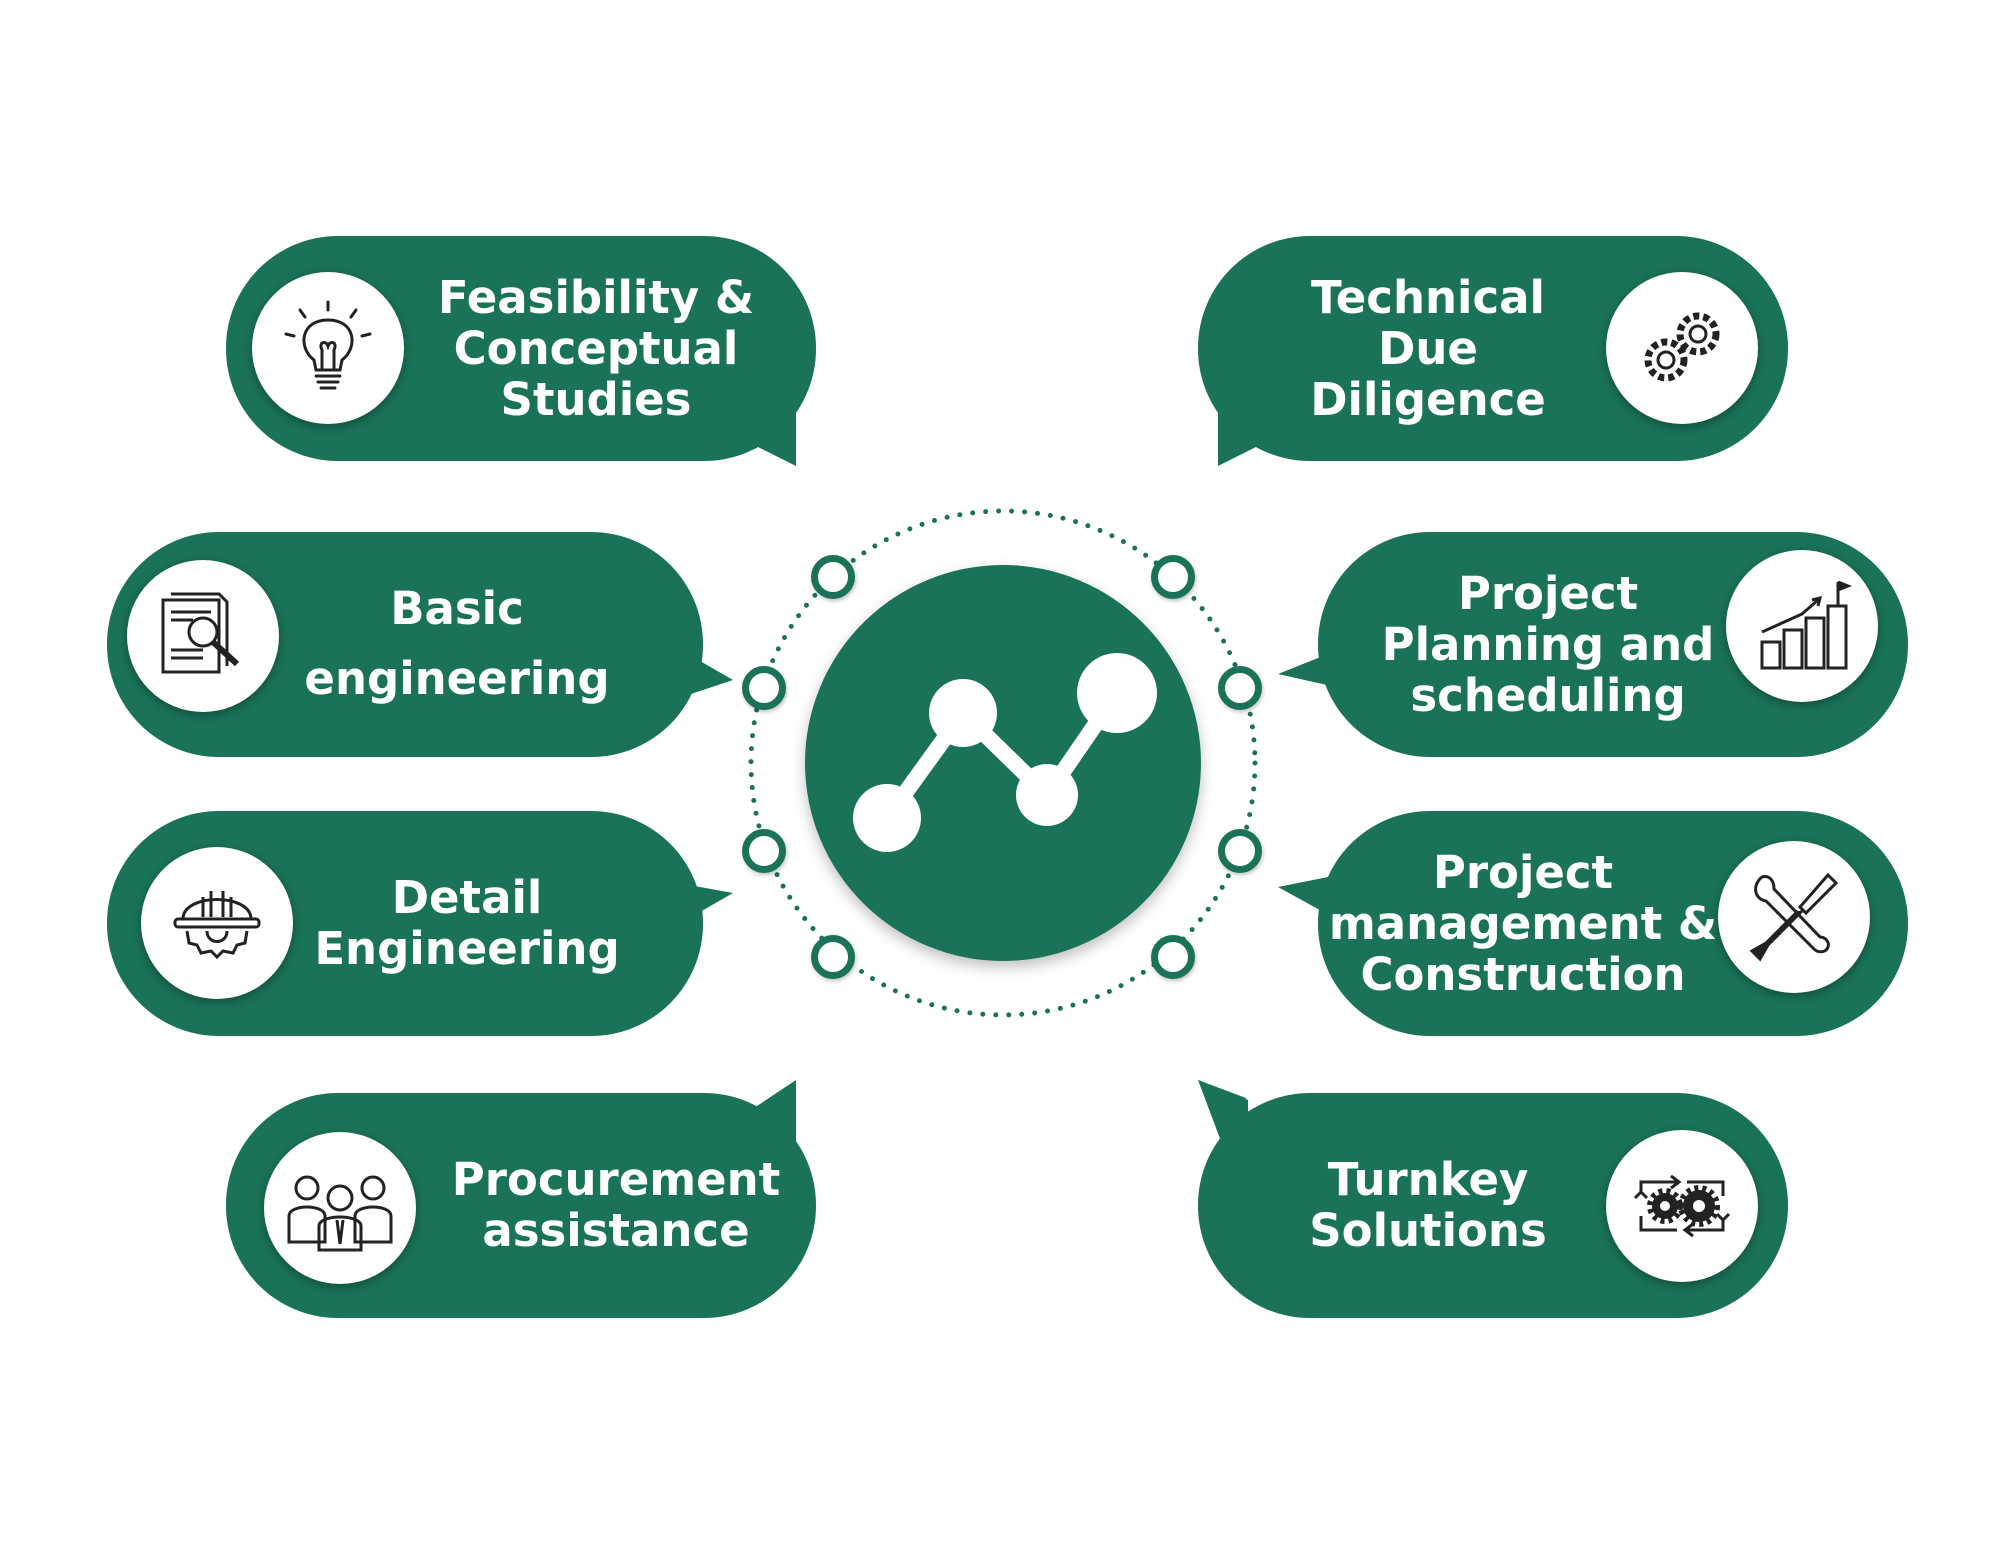  What do you see at coordinates (616, 1179) in the screenshot?
I see `service-label-line: Procurement` at bounding box center [616, 1179].